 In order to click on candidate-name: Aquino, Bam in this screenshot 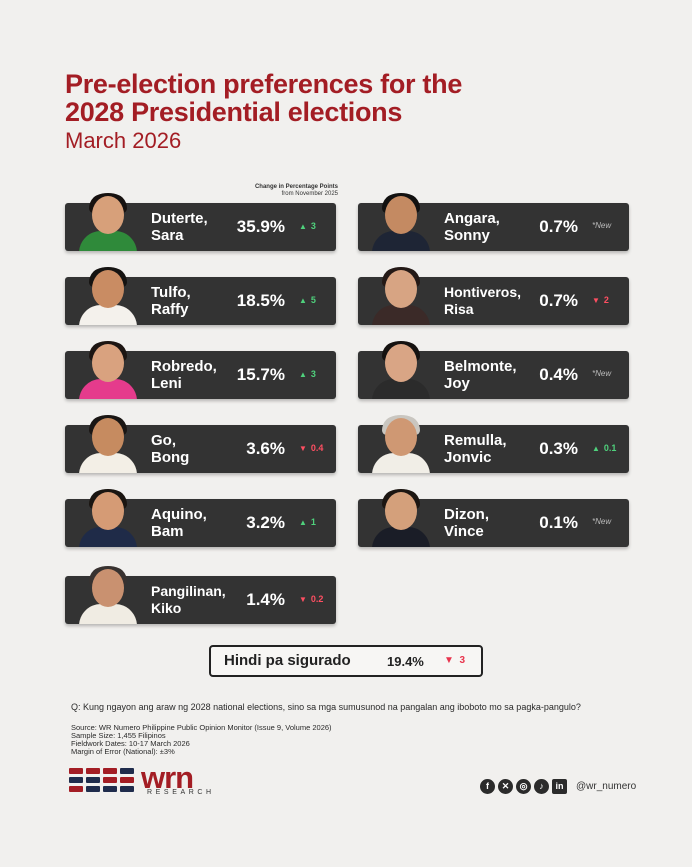, I will do `click(179, 523)`.